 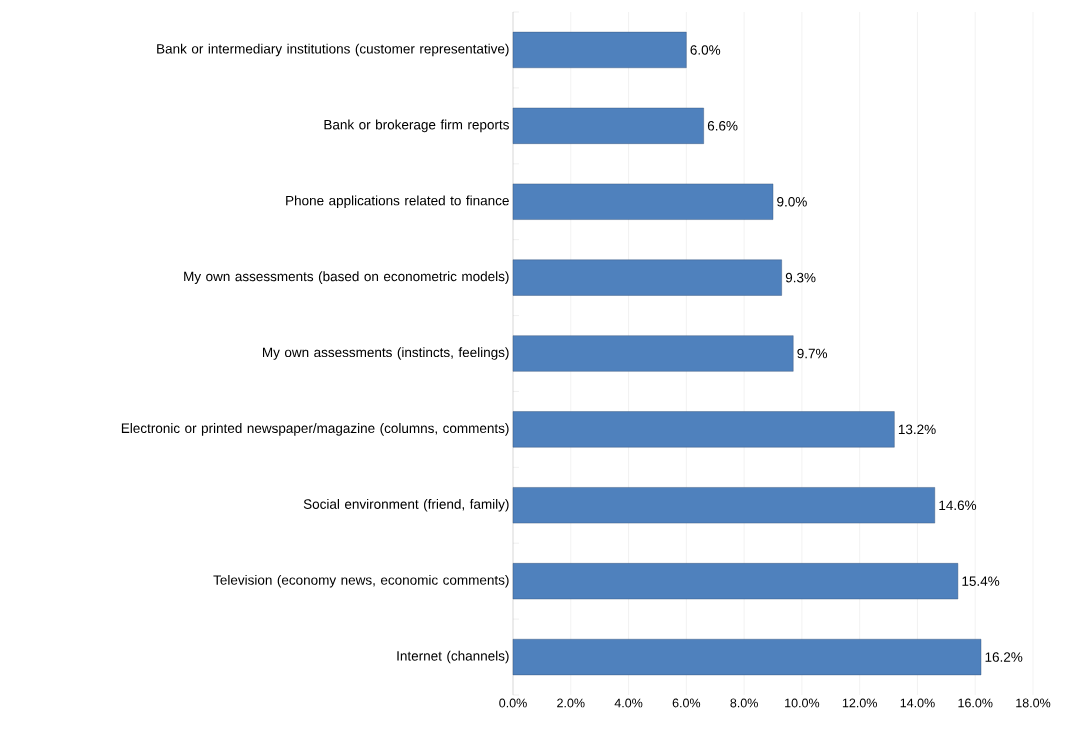 What do you see at coordinates (981, 581) in the screenshot?
I see `data-label: 15.4%` at bounding box center [981, 581].